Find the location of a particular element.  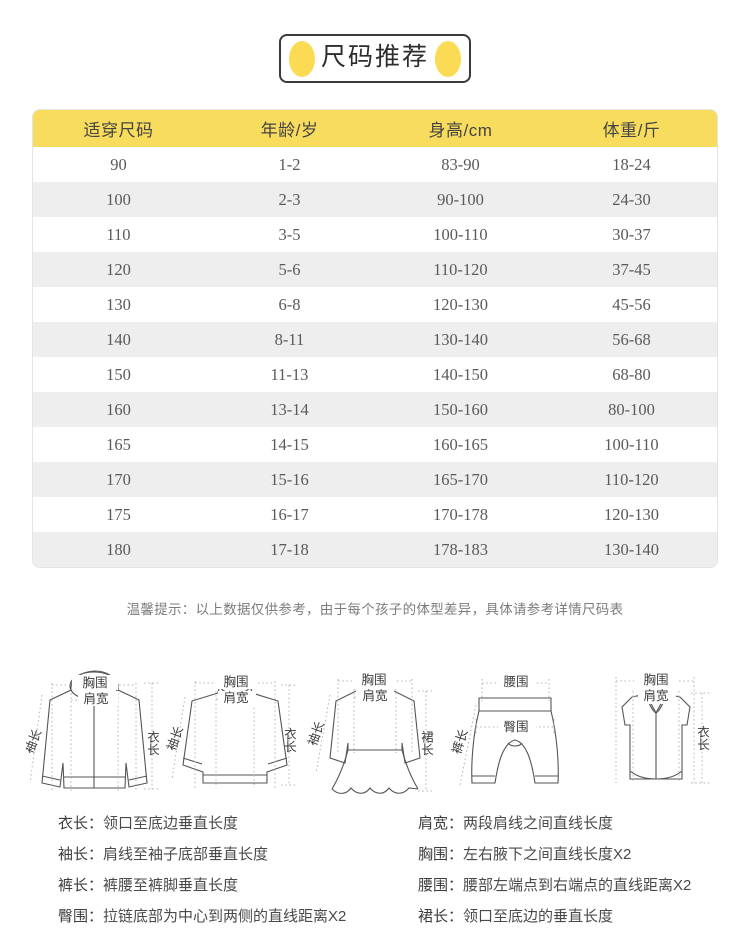

cell-age: 1-2 is located at coordinates (289, 164).